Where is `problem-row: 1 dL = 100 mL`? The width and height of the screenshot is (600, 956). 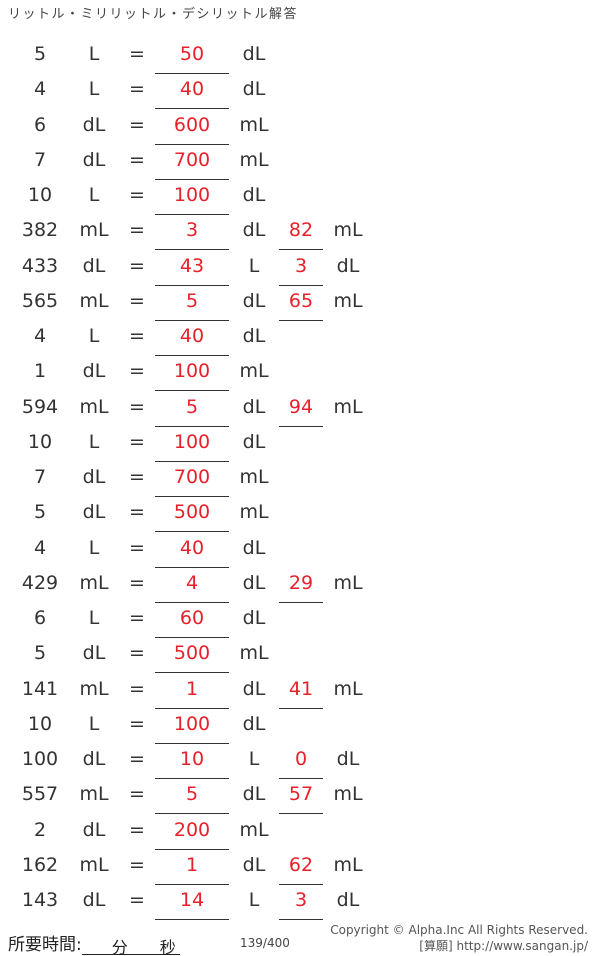
problem-row: 1 dL = 100 mL is located at coordinates (300, 373).